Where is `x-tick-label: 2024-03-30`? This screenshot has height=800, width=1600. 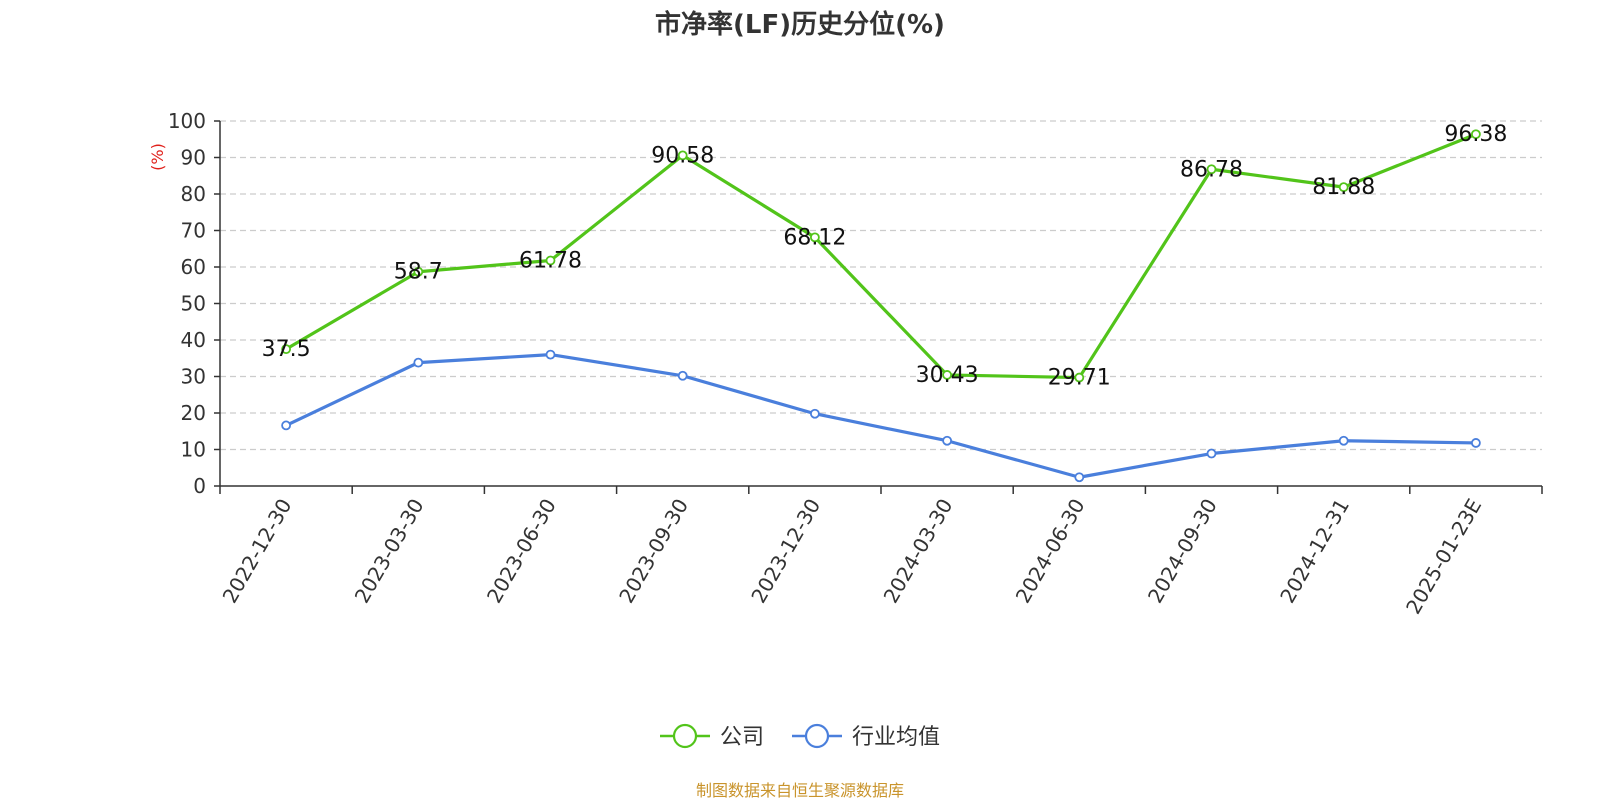 x-tick-label: 2024-03-30 is located at coordinates (918, 551).